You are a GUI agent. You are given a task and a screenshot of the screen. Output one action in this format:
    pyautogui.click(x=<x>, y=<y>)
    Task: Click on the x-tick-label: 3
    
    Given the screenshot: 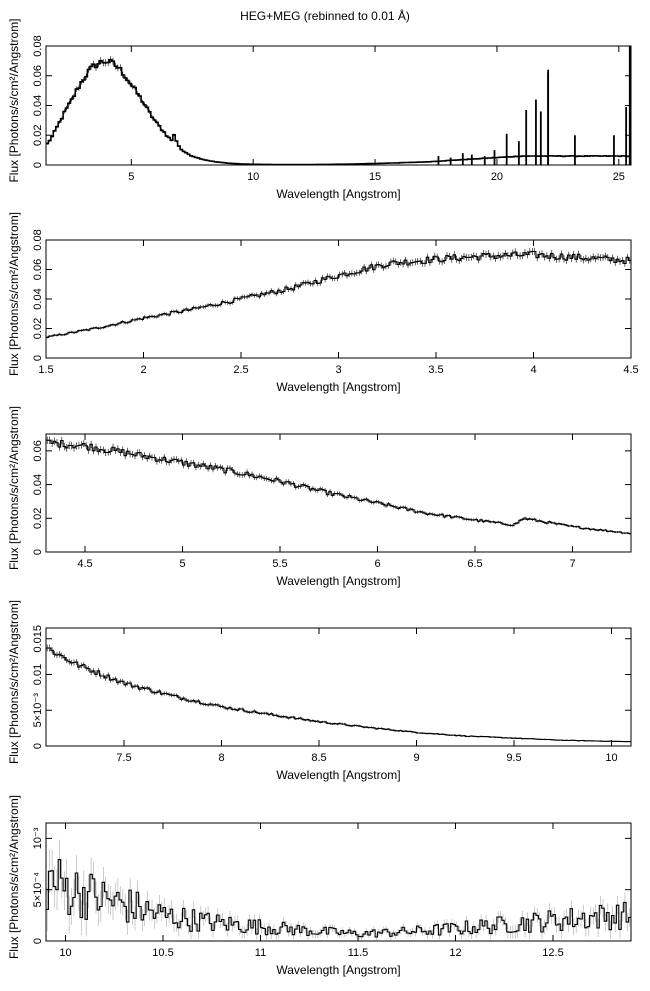 What is the action you would take?
    pyautogui.click(x=338, y=370)
    